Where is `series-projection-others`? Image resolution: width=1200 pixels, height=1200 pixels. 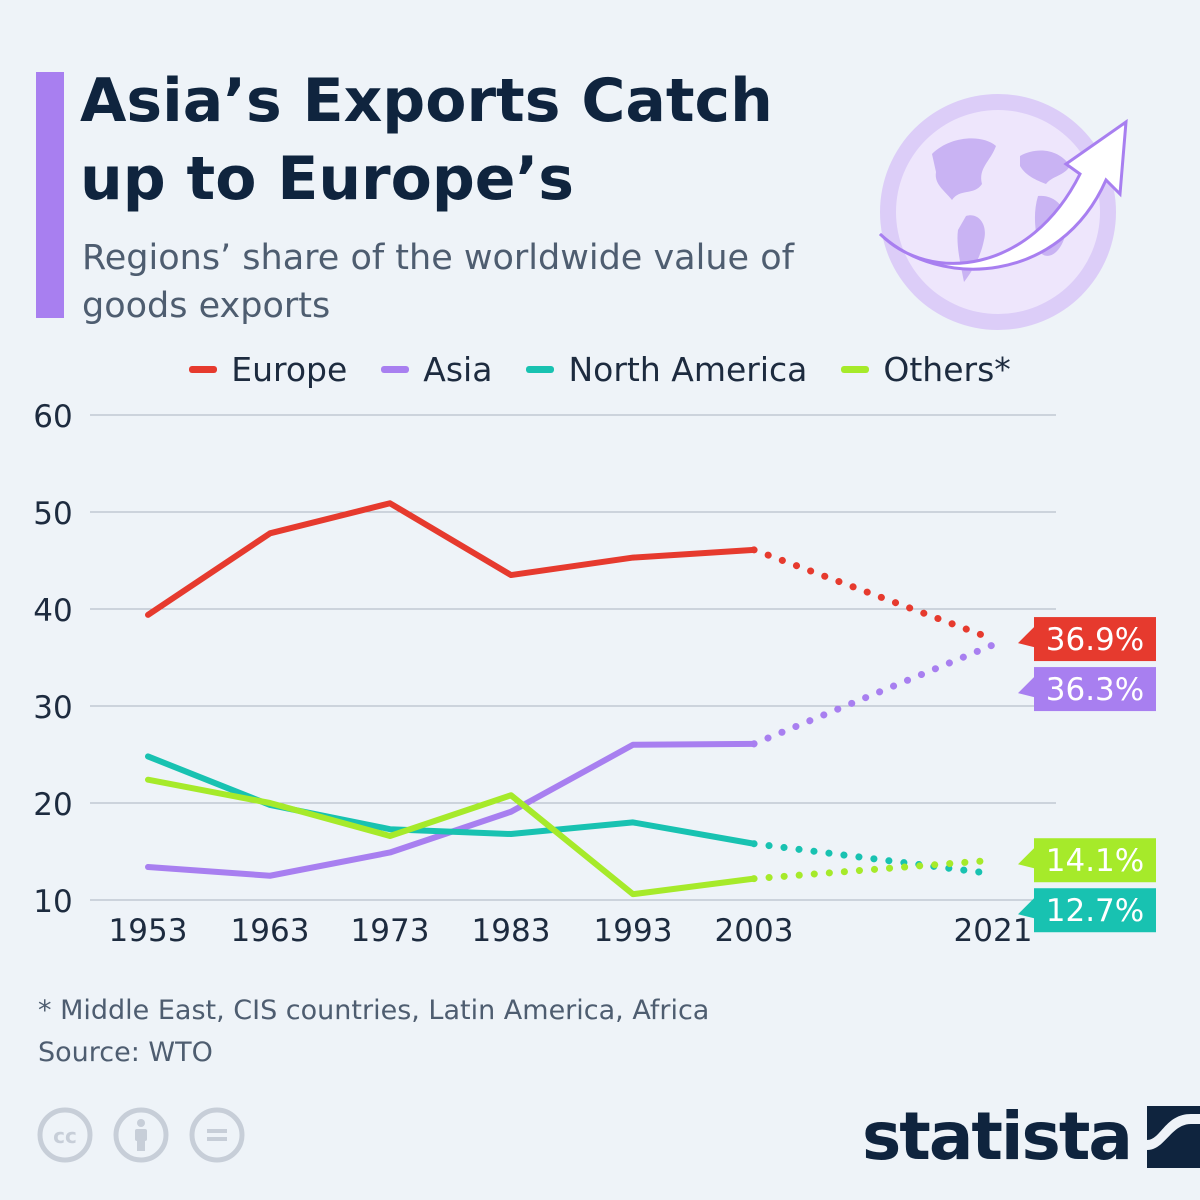
series-projection-others is located at coordinates (873, 869).